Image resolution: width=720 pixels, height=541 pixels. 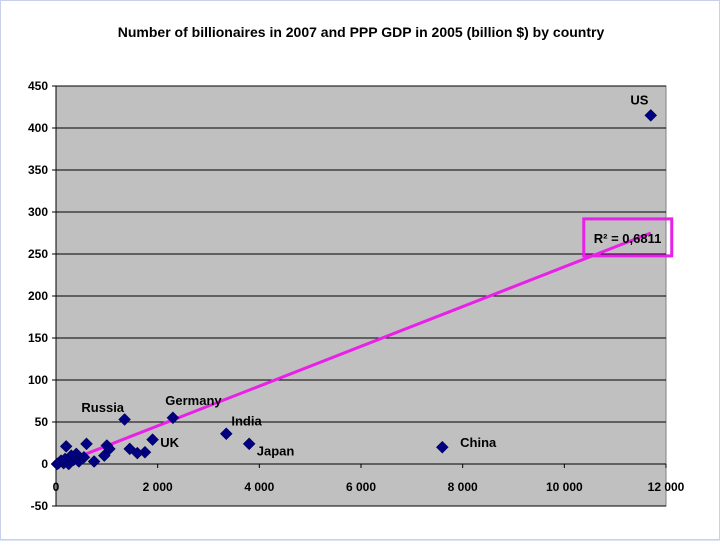 I want to click on annotation-label: UK, so click(x=169, y=442).